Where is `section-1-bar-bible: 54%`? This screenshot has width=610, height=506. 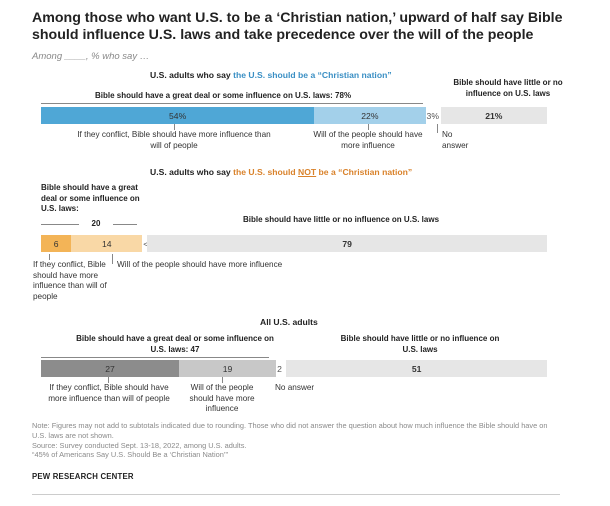 section-1-bar-bible: 54% is located at coordinates (178, 115).